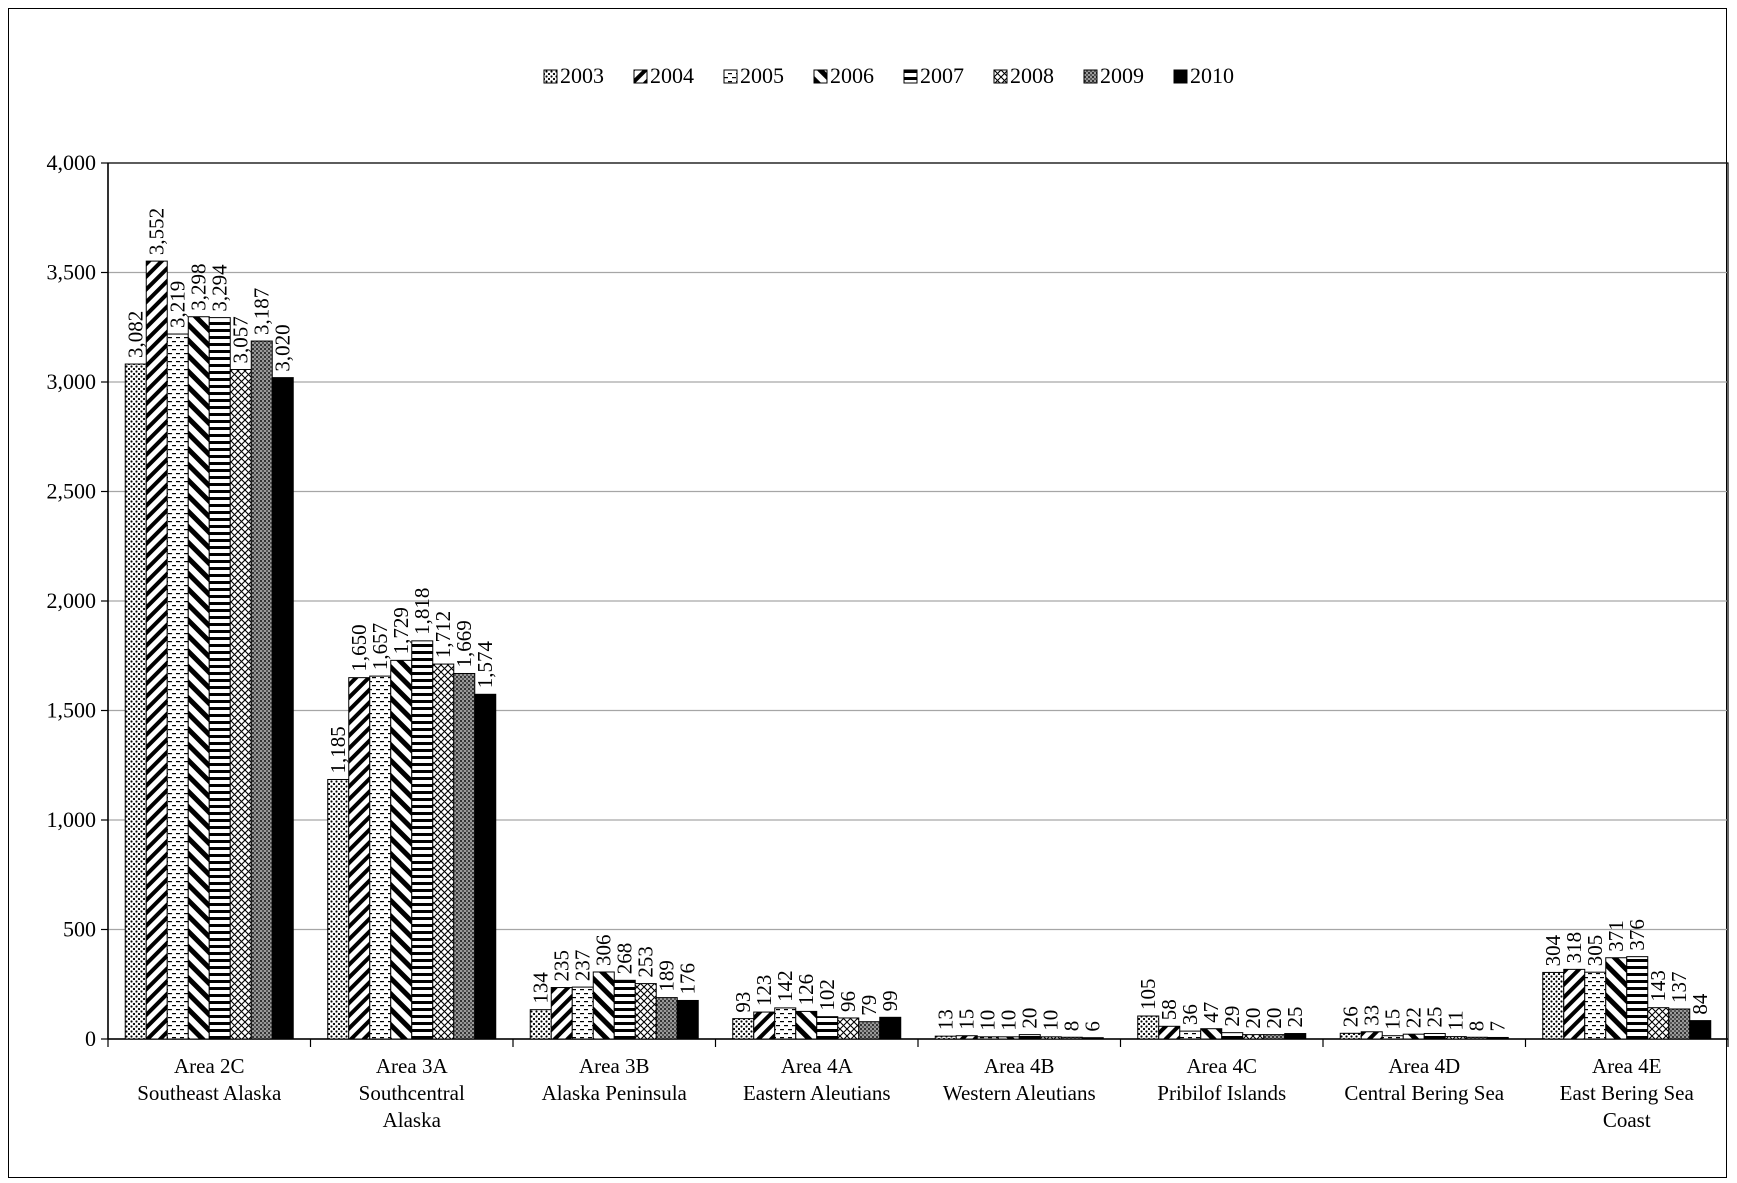 The height and width of the screenshot is (1183, 1737). What do you see at coordinates (209, 1093) in the screenshot?
I see `category-label: Southeast Alaska` at bounding box center [209, 1093].